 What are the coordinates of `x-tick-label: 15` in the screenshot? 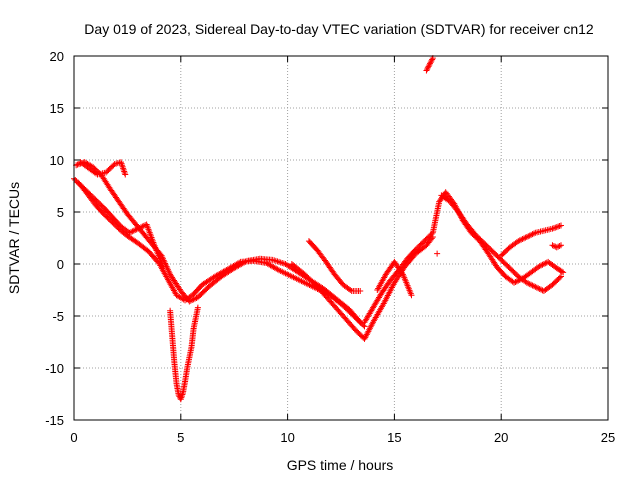 It's located at (394, 437).